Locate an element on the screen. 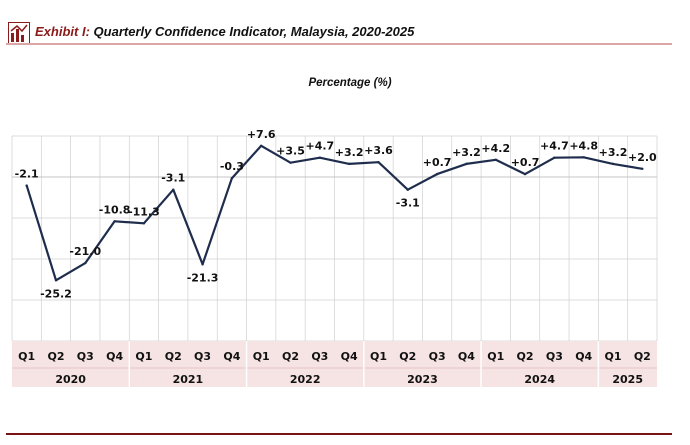 Image resolution: width=690 pixels, height=445 pixels. year-label: 2024 is located at coordinates (539, 379).